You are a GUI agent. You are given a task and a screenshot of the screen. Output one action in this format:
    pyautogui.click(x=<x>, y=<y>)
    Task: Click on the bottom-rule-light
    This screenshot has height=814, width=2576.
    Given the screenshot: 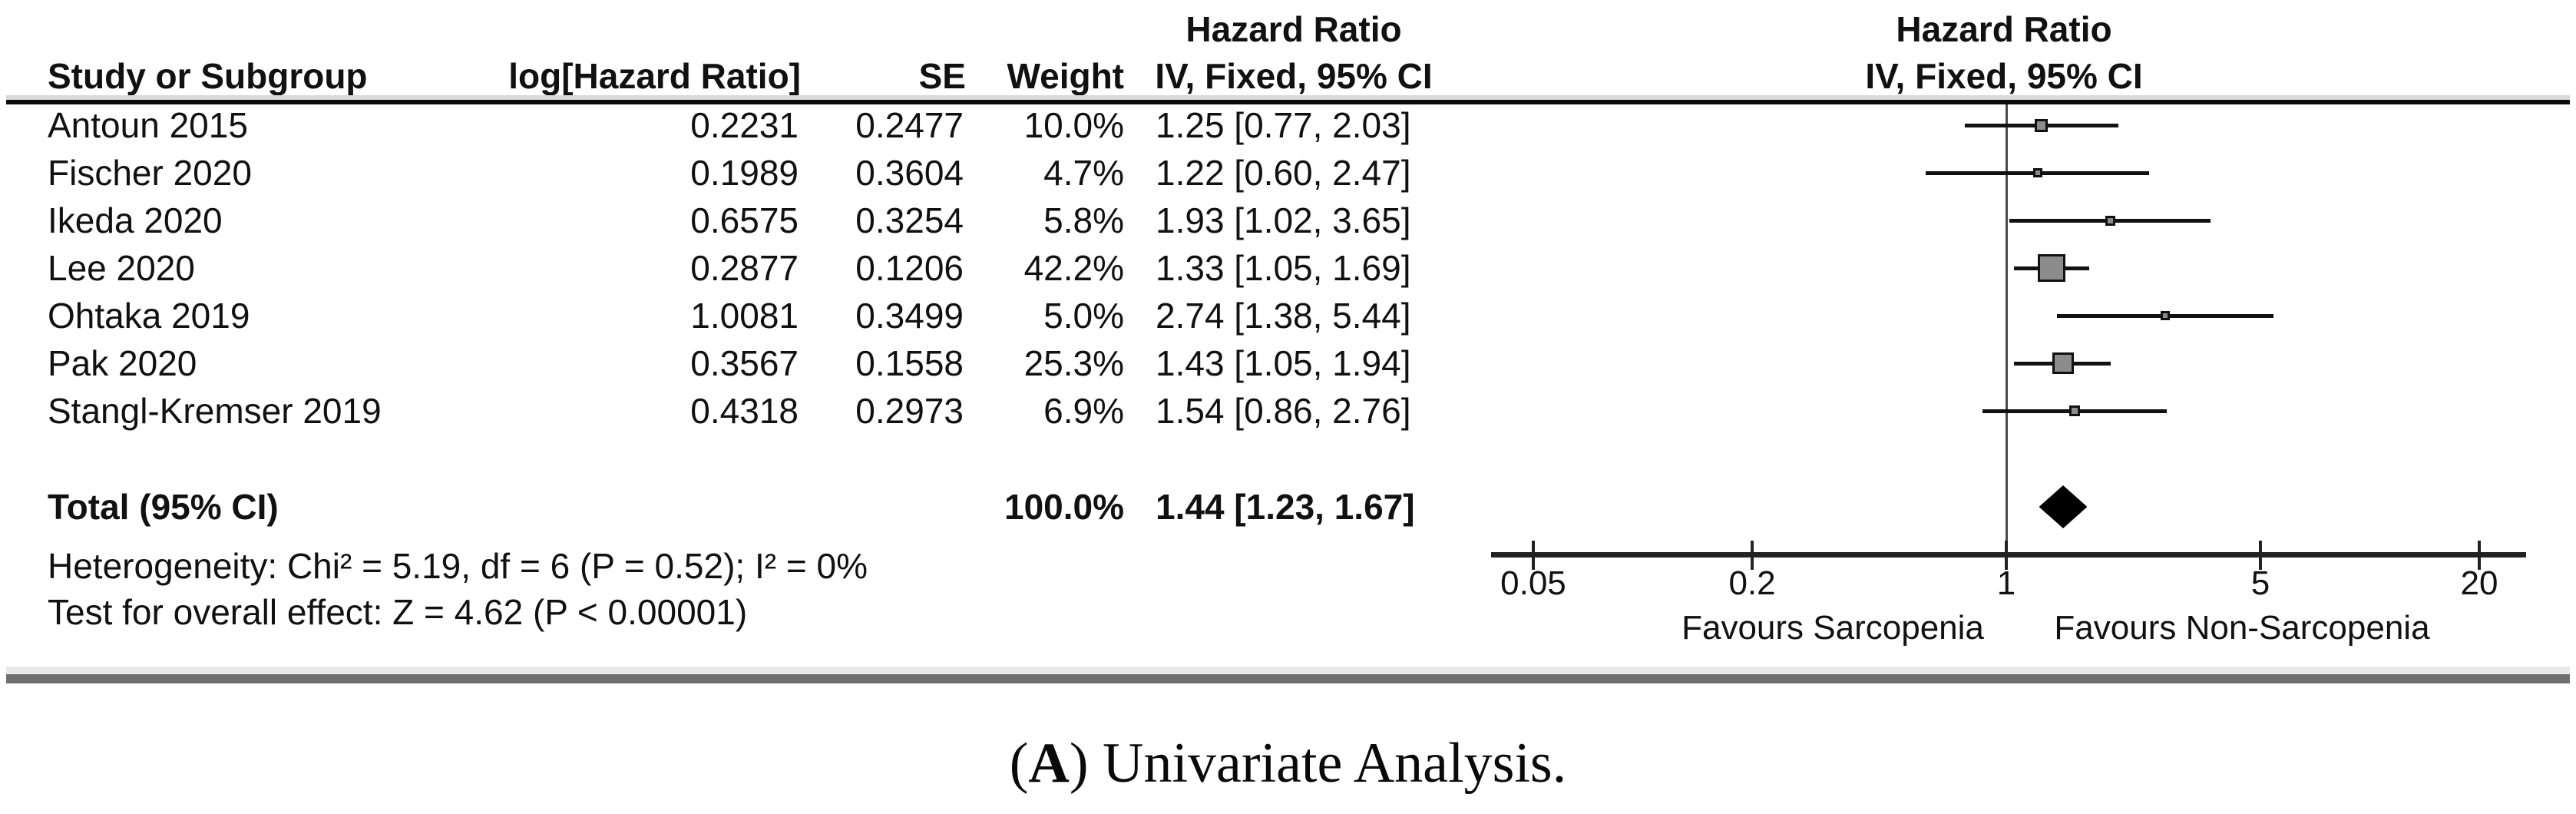 What is the action you would take?
    pyautogui.click(x=1288, y=671)
    